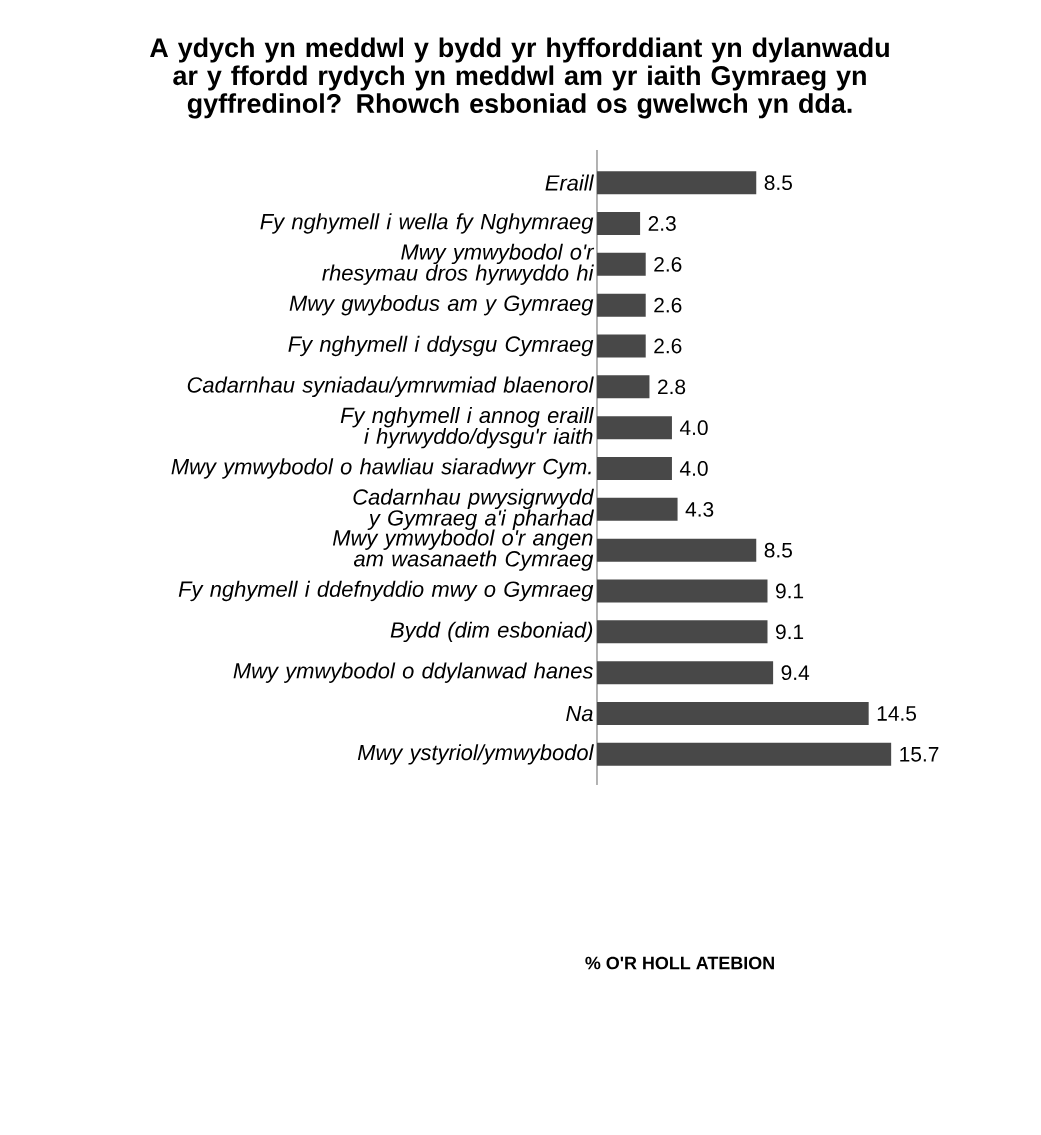 The height and width of the screenshot is (1135, 1041). I want to click on text: % O'R HOLL ATEBION, so click(679, 963).